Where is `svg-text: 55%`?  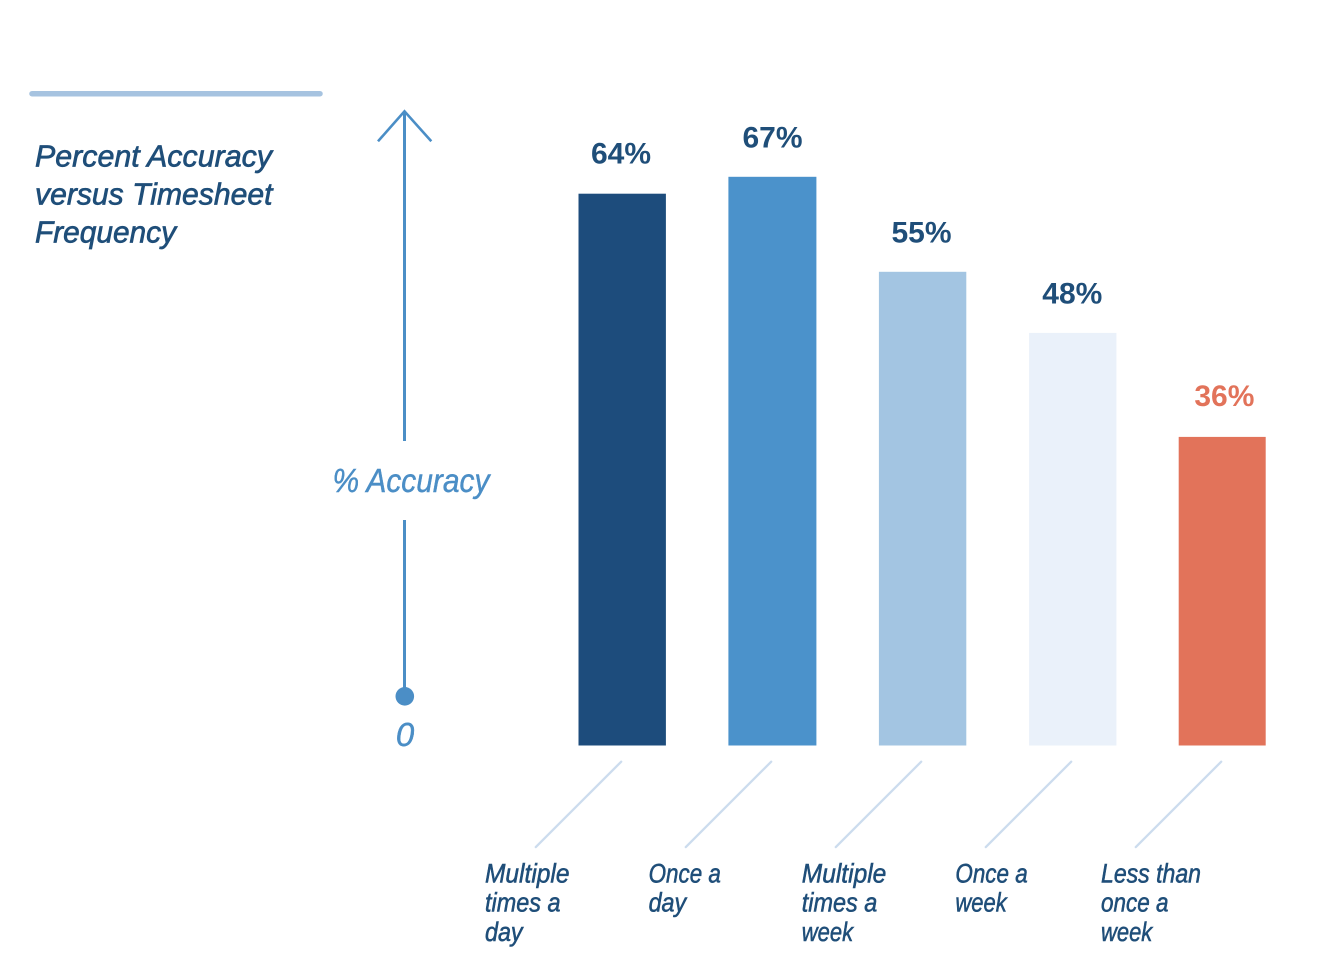
svg-text: 55% is located at coordinates (921, 232).